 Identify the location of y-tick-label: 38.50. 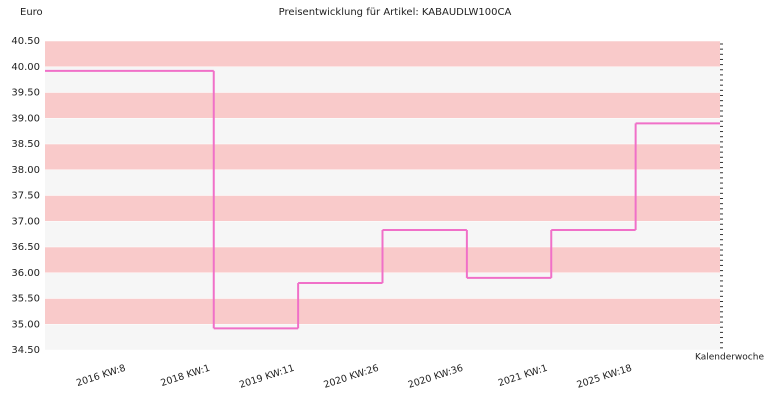
(25, 144).